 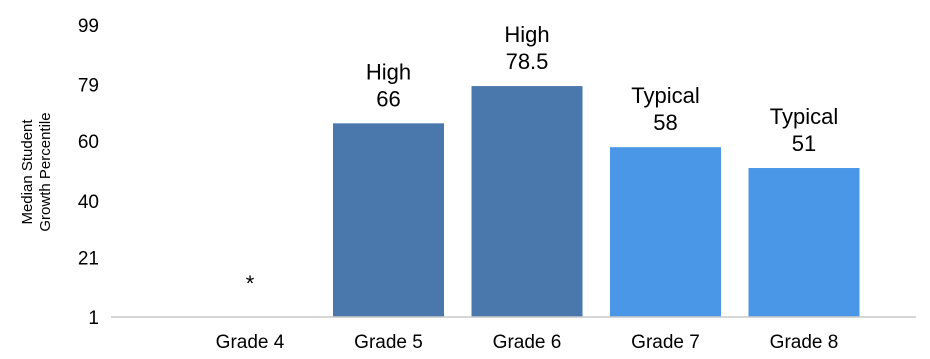 I want to click on data-label-value: 58, so click(x=665, y=122).